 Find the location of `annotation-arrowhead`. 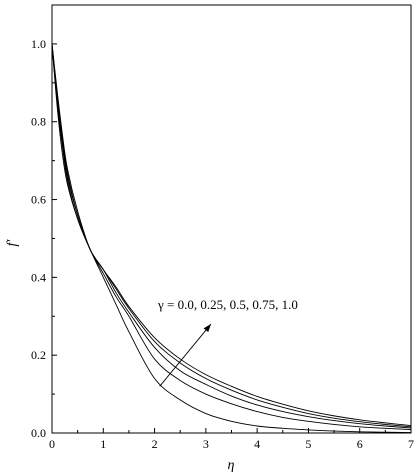

annotation-arrowhead is located at coordinates (207, 328).